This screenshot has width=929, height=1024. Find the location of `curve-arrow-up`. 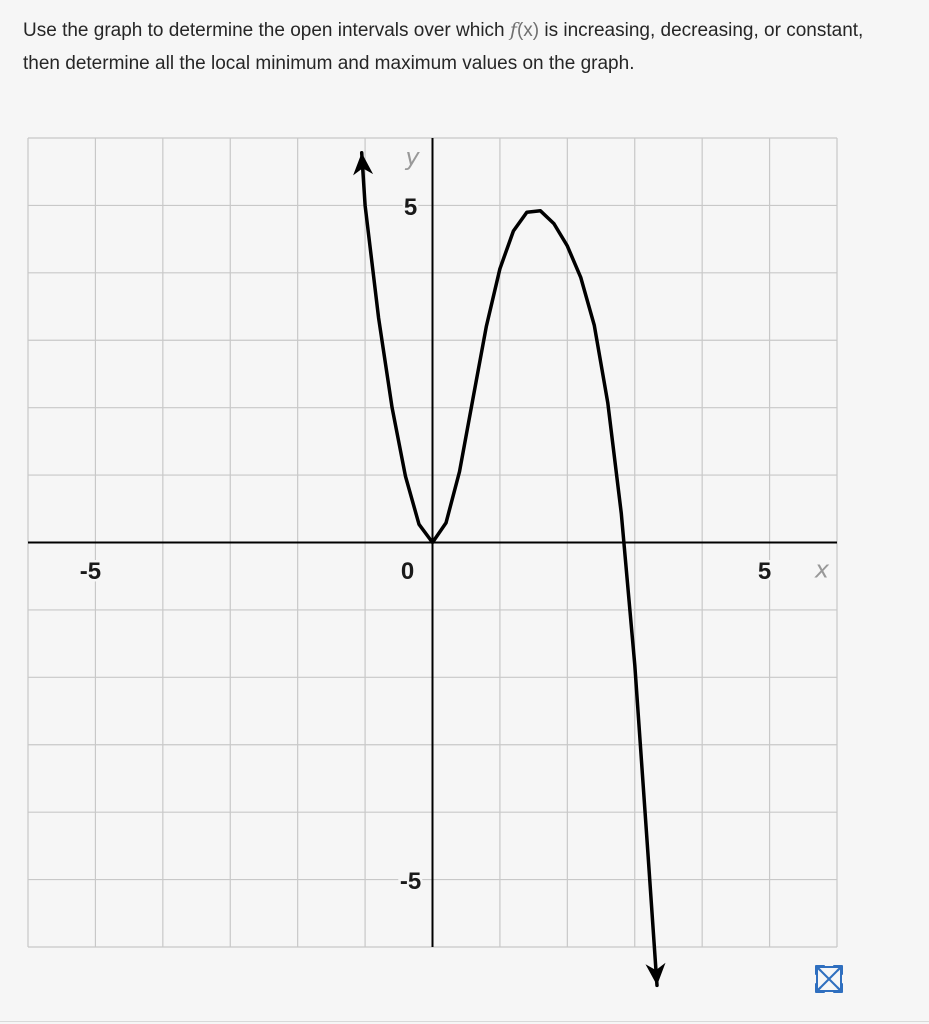

curve-arrow-up is located at coordinates (363, 164).